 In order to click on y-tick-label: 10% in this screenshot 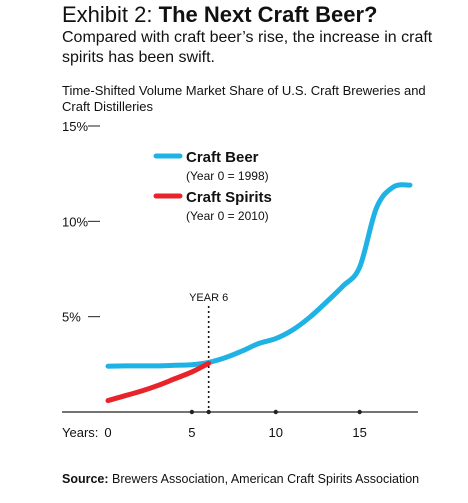, I will do `click(75, 221)`.